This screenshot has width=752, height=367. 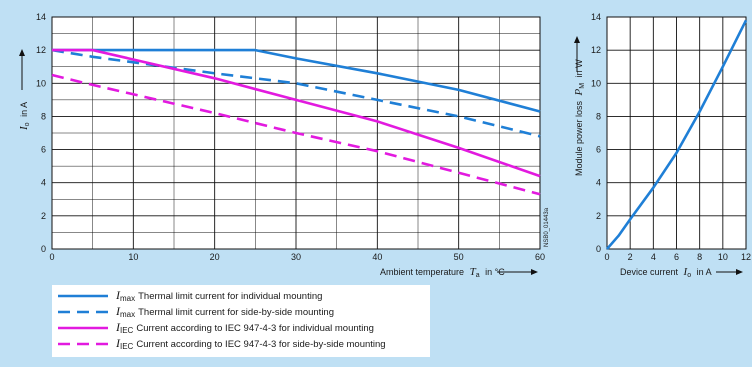 I want to click on right-y-tick-label: 12, so click(x=596, y=50).